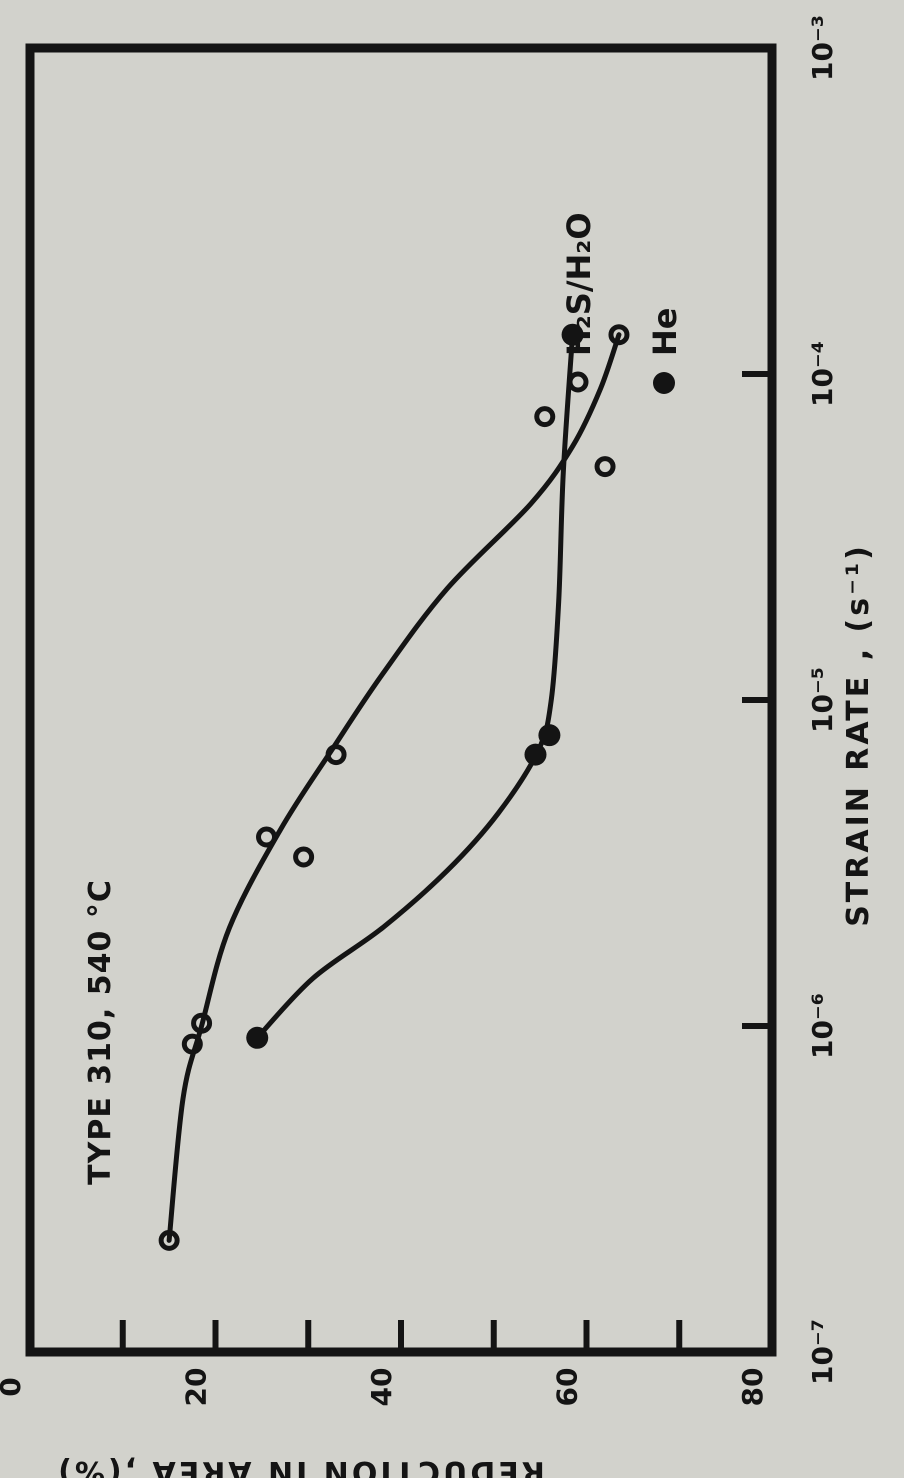 The height and width of the screenshot is (1478, 904). Describe the element at coordinates (822, 374) in the screenshot. I see `x-tick-label: 10⁻⁴` at that location.